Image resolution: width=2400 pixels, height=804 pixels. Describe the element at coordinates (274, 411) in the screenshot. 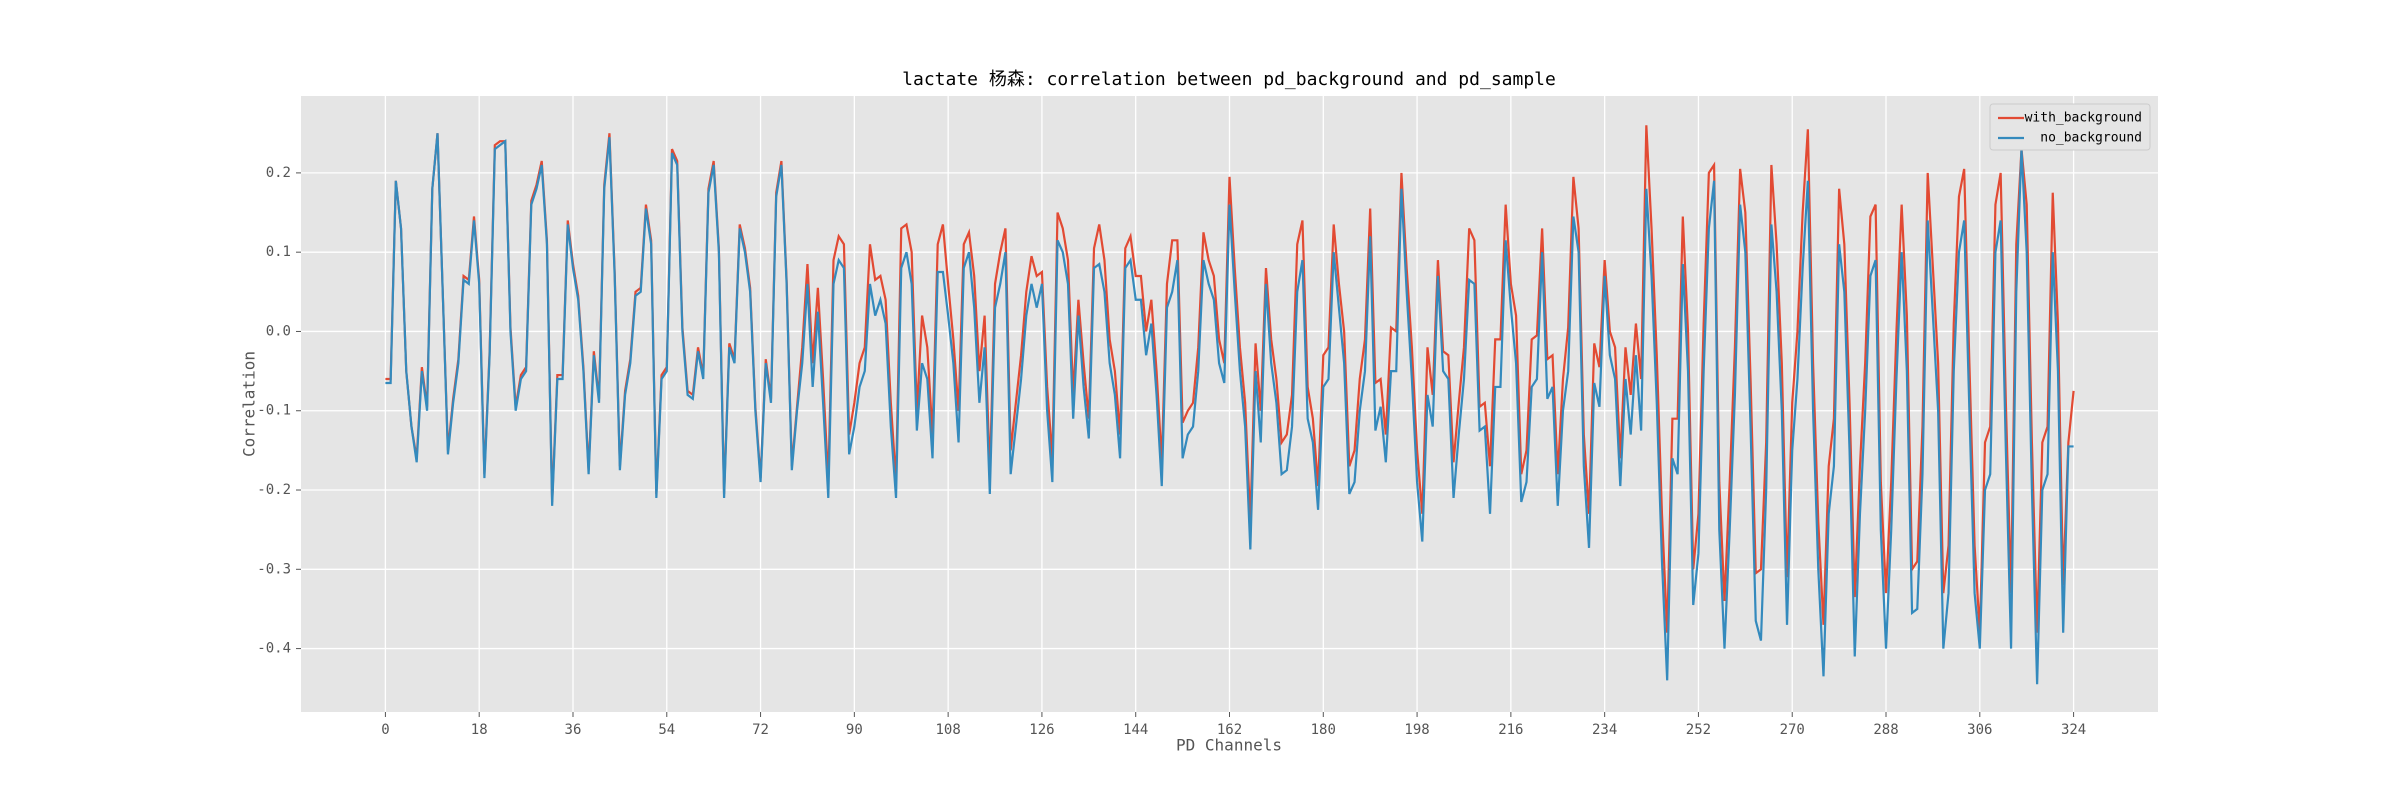

I see `y-tick-label: -0.1` at that location.